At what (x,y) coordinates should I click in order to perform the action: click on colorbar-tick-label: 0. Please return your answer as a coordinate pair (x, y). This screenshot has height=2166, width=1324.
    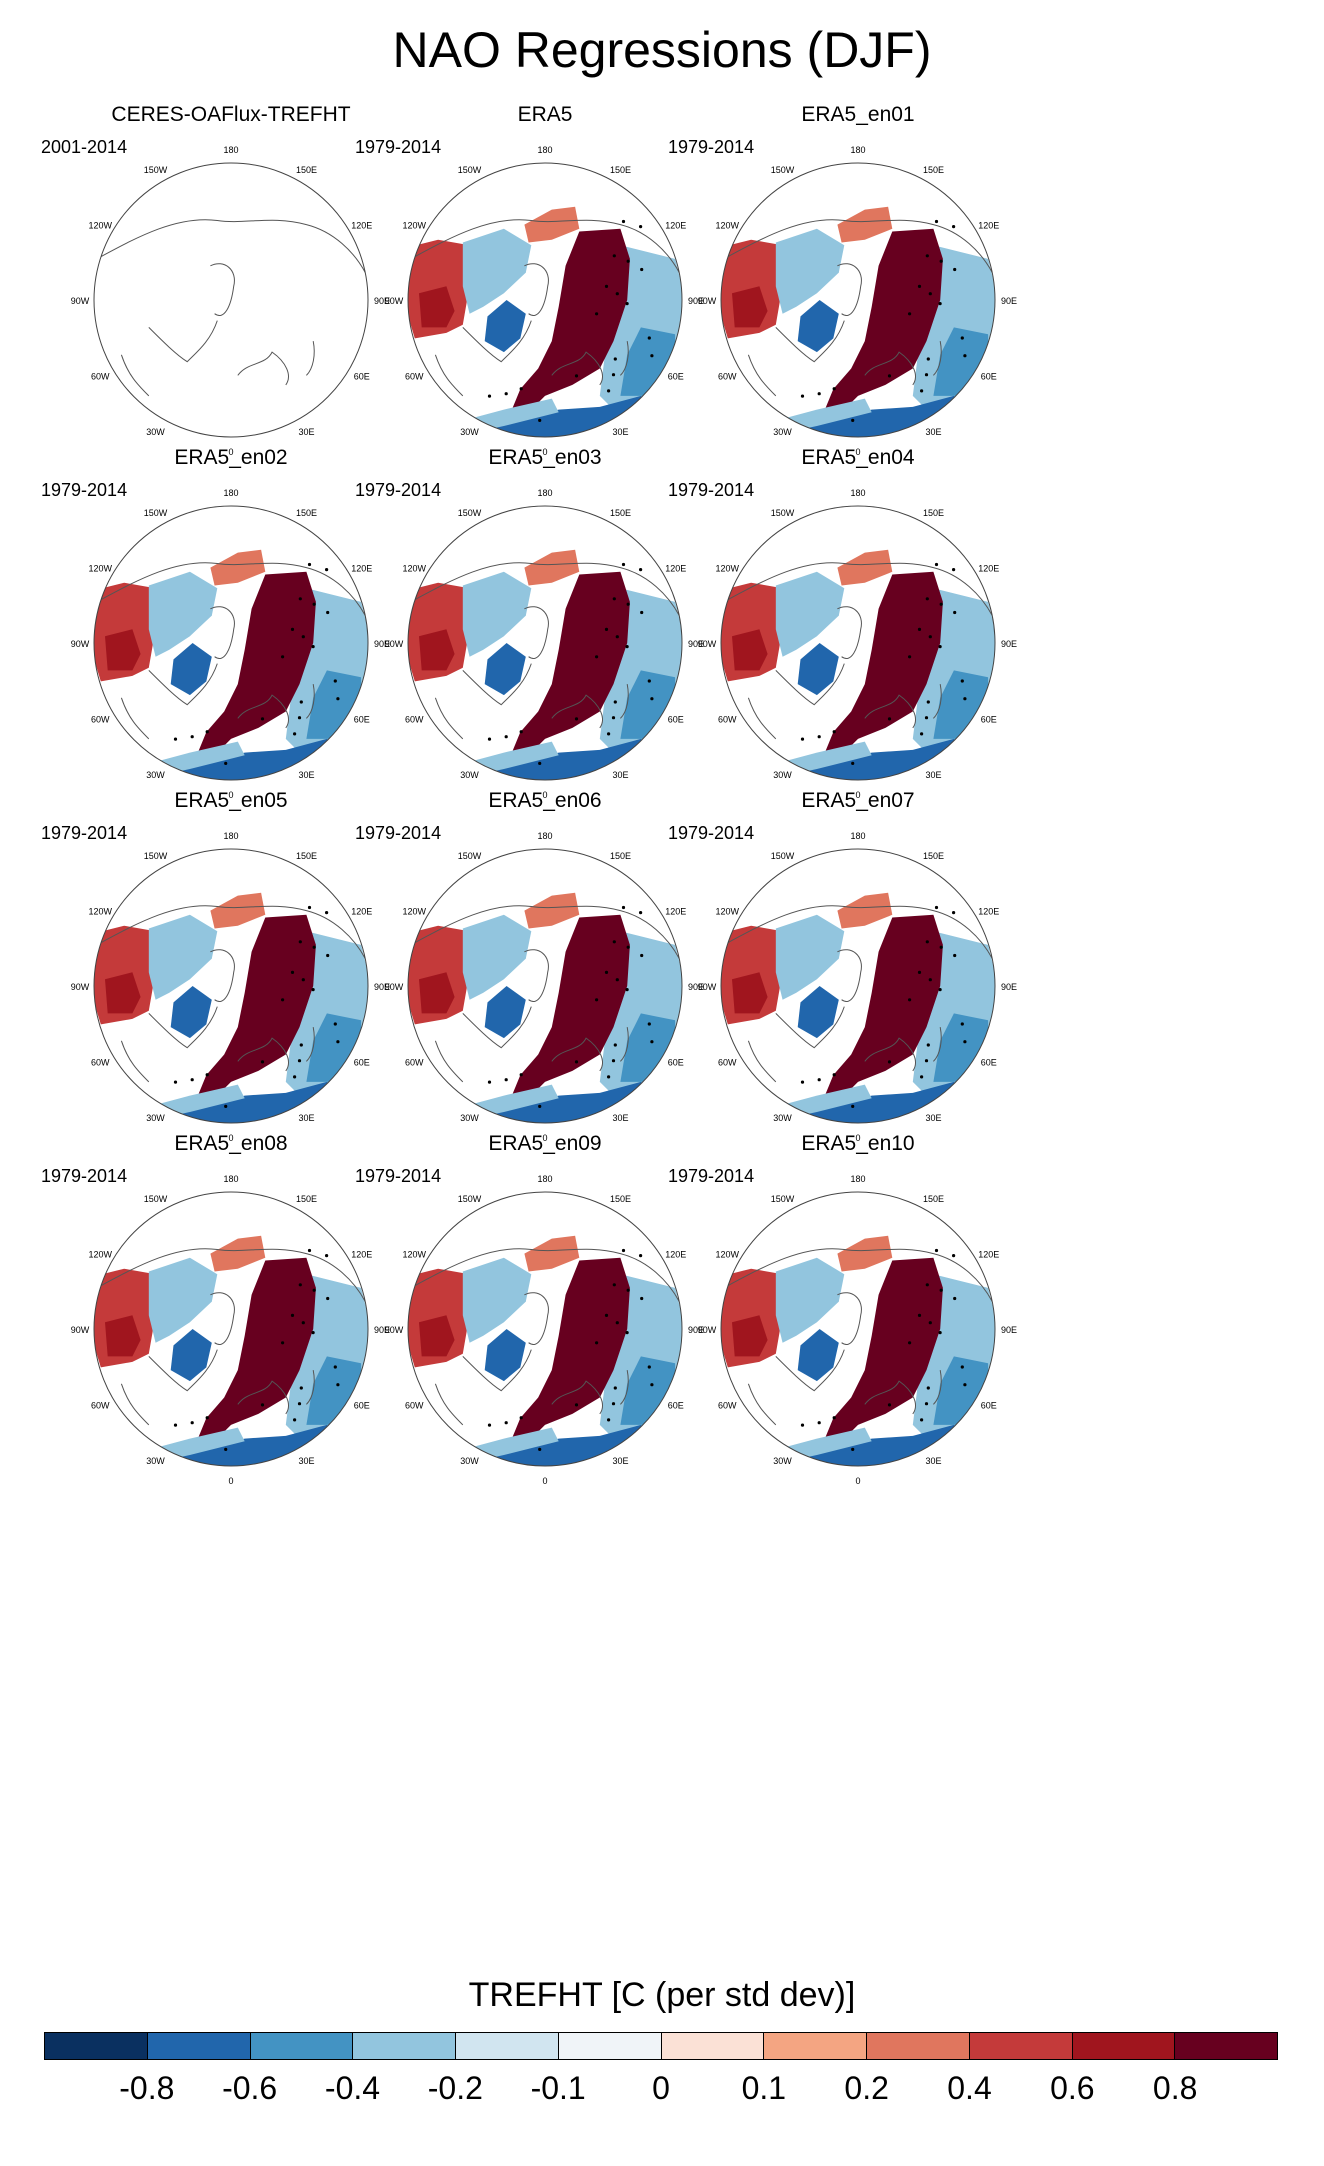
    Looking at the image, I should click on (661, 2088).